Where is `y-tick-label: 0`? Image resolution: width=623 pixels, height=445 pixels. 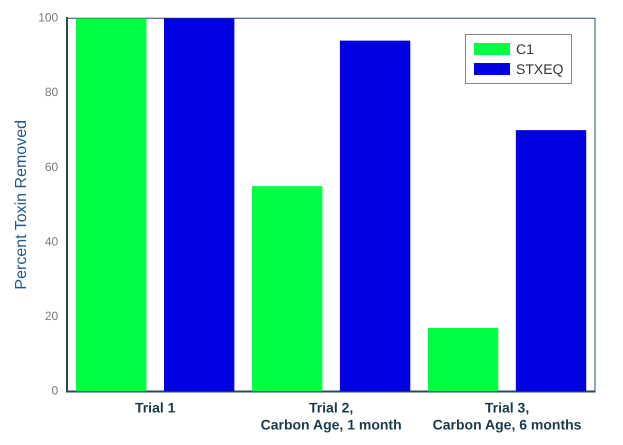
y-tick-label: 0 is located at coordinates (55, 391).